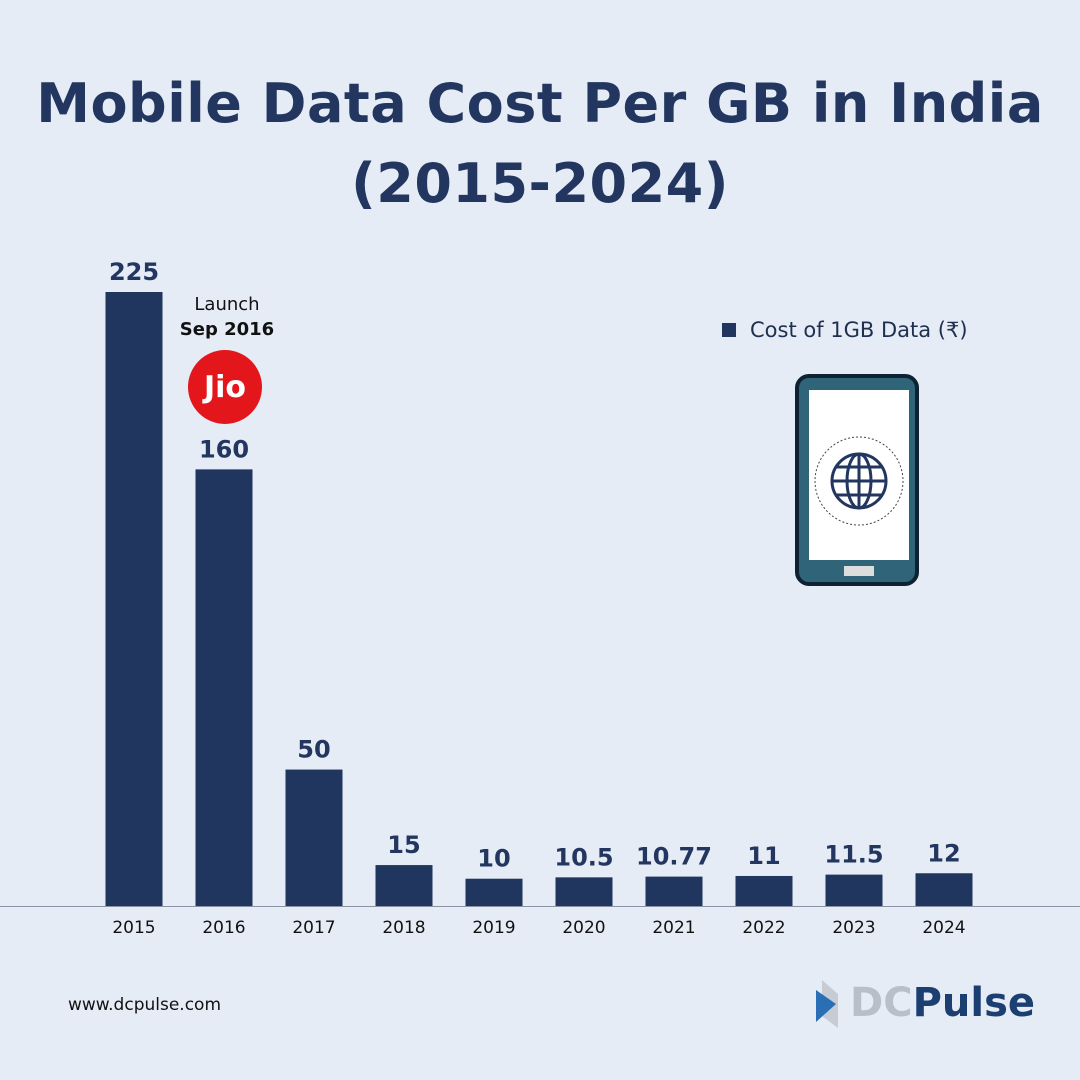 This screenshot has width=1080, height=1080. Describe the element at coordinates (974, 1003) in the screenshot. I see `logo-text-pulse: Pulse` at that location.